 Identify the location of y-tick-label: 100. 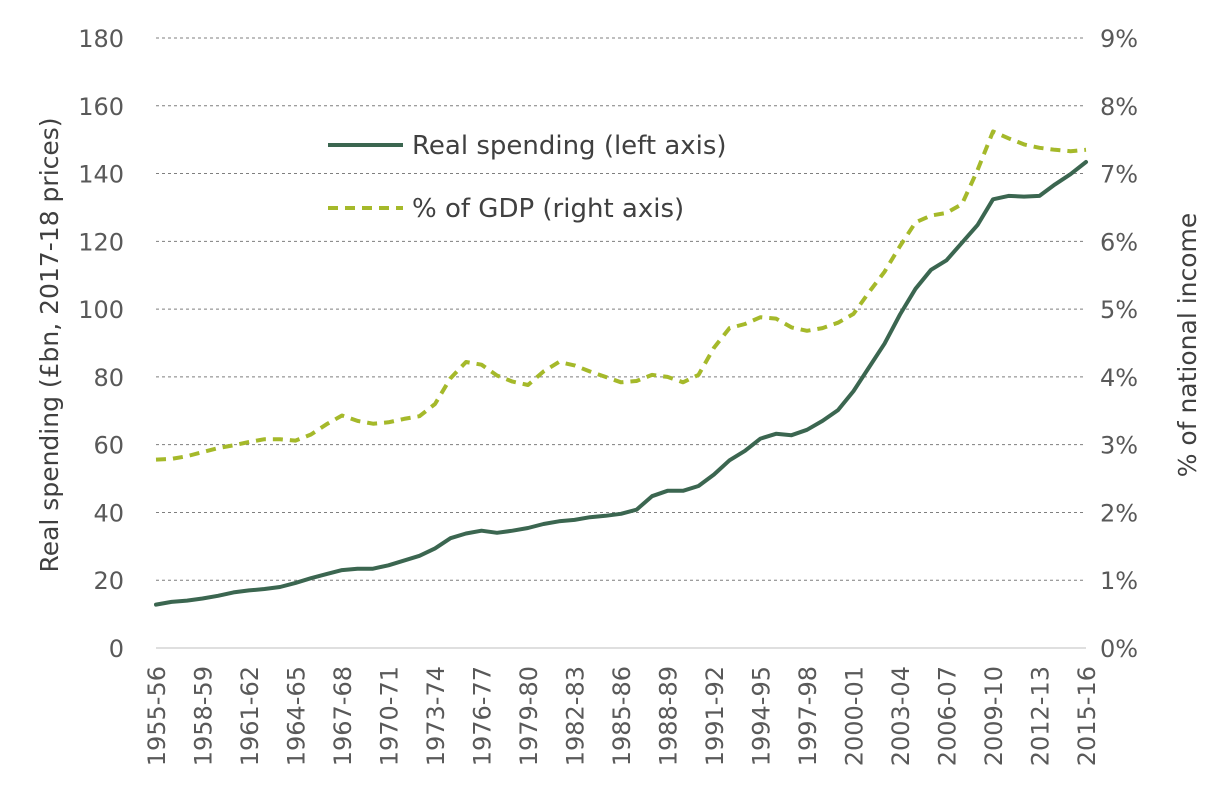
(101, 310).